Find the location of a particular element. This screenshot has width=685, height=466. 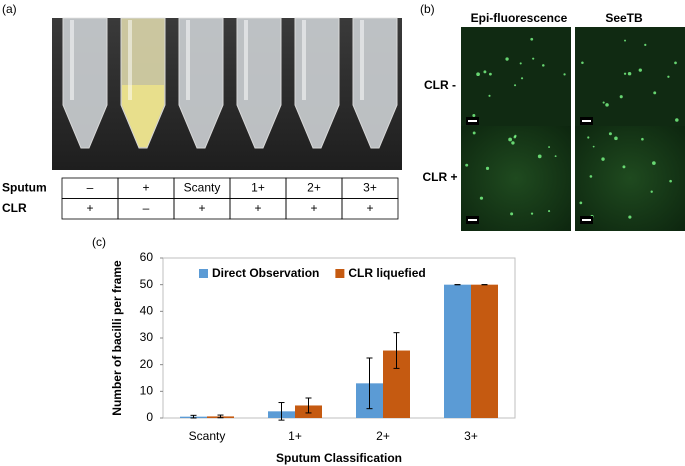

panel-label: (a) is located at coordinates (9, 9).